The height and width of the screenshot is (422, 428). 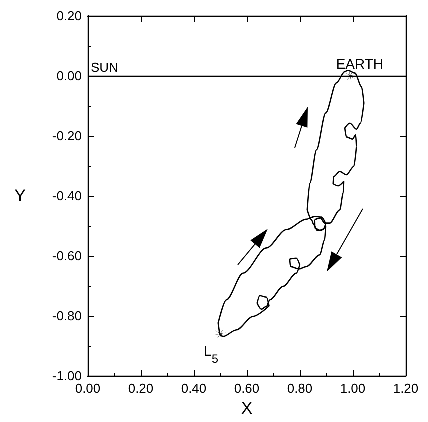 What do you see at coordinates (69, 76) in the screenshot?
I see `y-tick-label: 0.00` at bounding box center [69, 76].